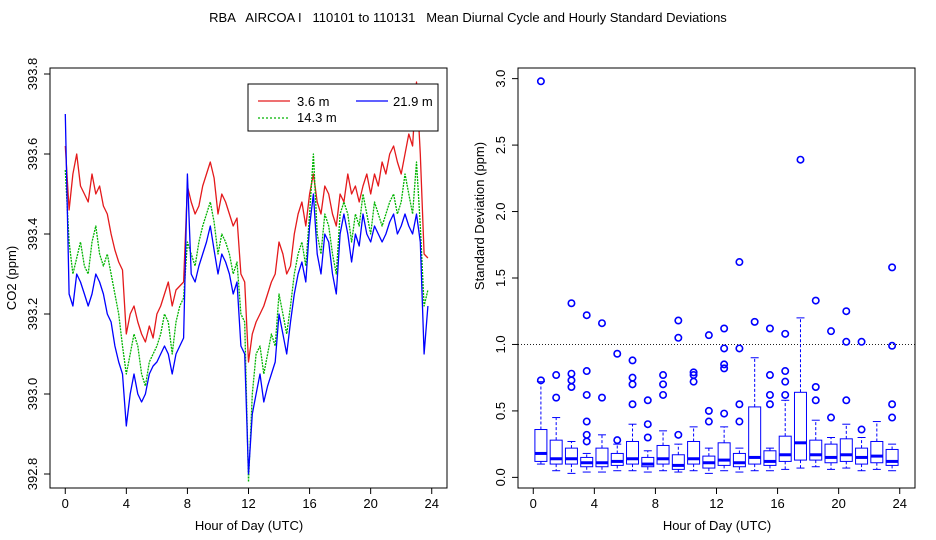  Describe the element at coordinates (65, 503) in the screenshot. I see `left-x-tick-label: 0` at that location.